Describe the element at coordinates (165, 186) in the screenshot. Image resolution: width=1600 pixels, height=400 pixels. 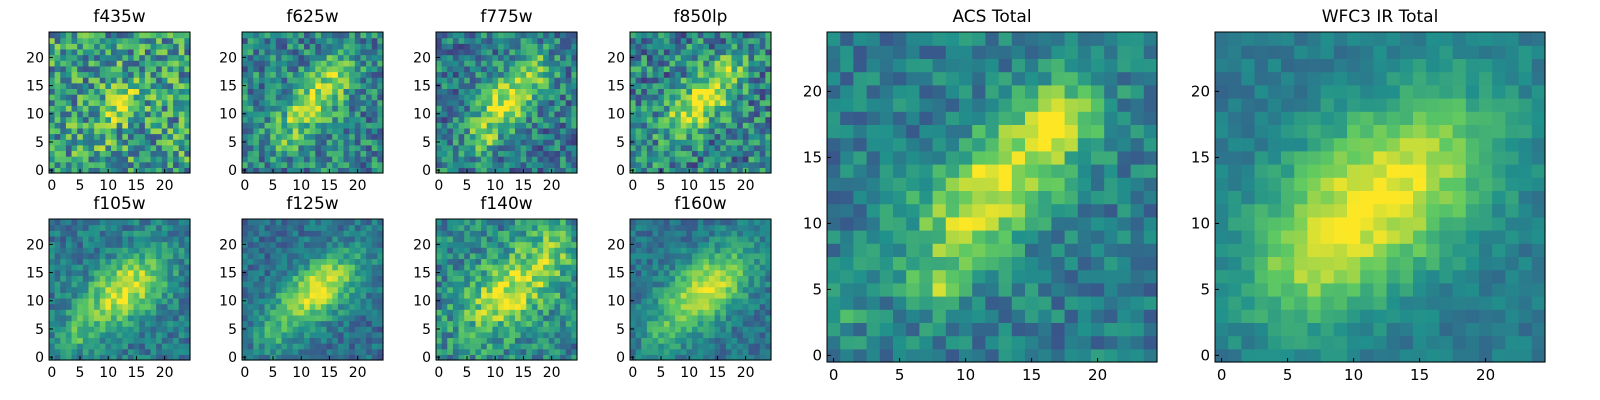
I see `x-tick-label: 20` at that location.